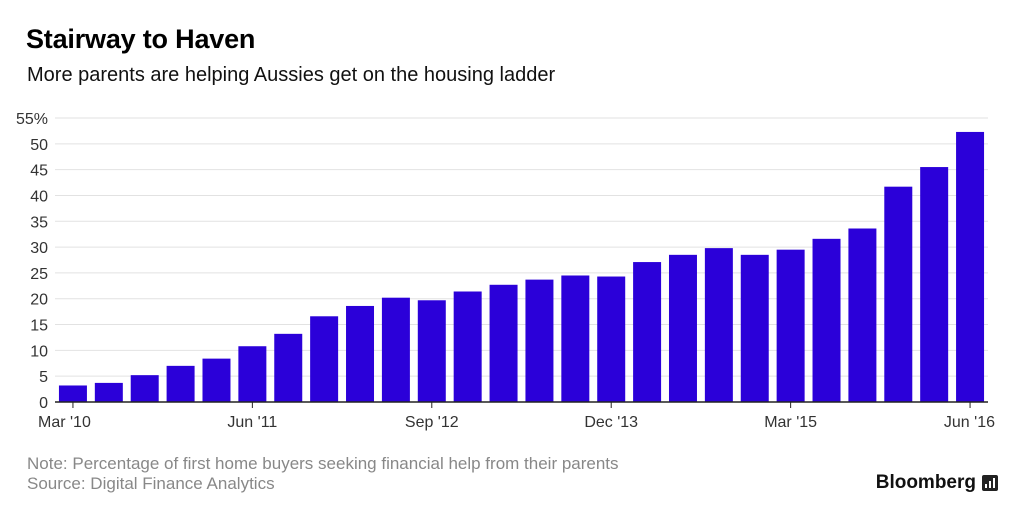  What do you see at coordinates (39, 326) in the screenshot?
I see `y-tick-label: 15` at bounding box center [39, 326].